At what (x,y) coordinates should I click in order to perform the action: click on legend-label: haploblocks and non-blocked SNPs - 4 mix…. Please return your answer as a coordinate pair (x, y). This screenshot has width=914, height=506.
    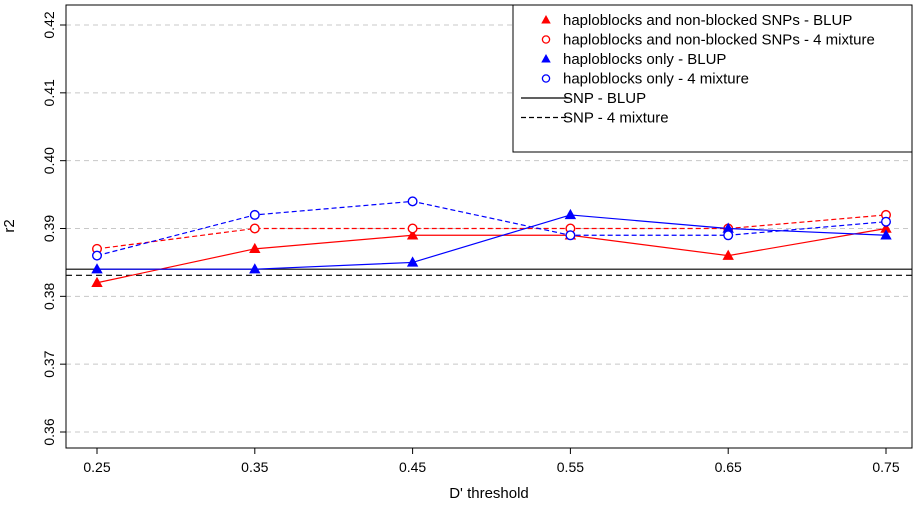
    Looking at the image, I should click on (719, 40).